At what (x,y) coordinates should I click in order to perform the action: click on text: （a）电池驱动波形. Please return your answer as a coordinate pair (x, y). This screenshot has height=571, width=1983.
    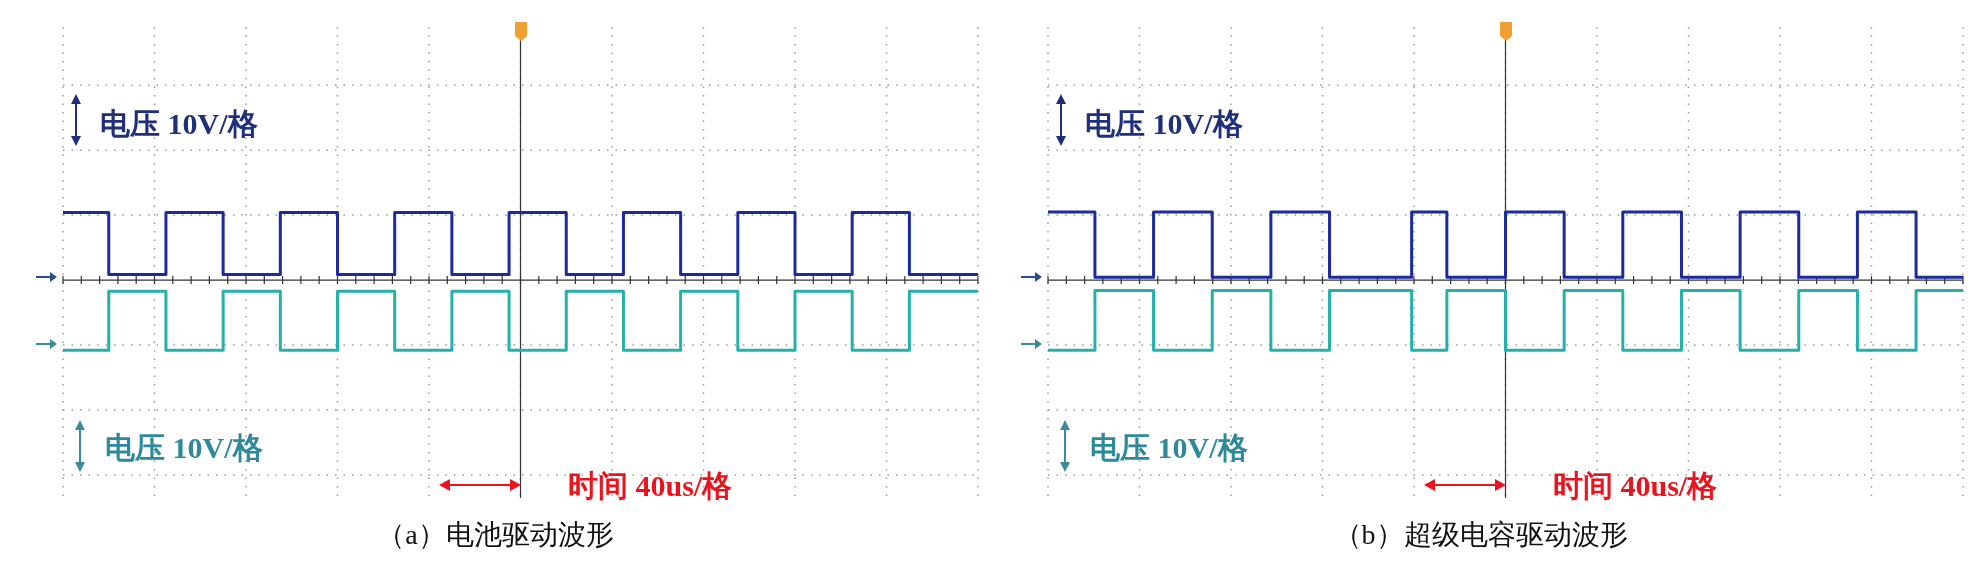
    Looking at the image, I should click on (495, 535).